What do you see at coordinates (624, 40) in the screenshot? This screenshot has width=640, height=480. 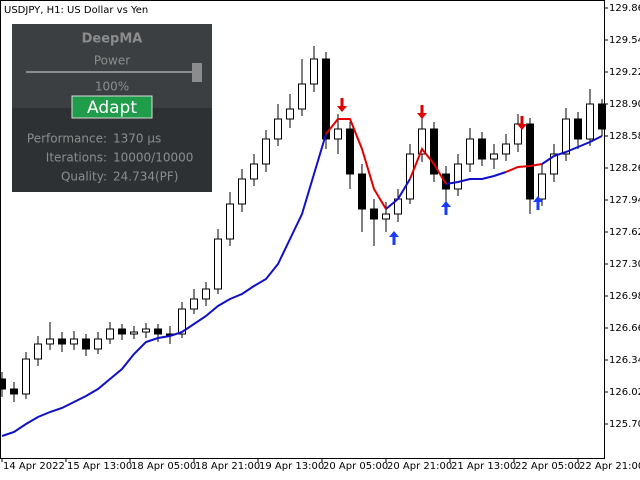 I see `y-tick-label: 129.540` at bounding box center [624, 40].